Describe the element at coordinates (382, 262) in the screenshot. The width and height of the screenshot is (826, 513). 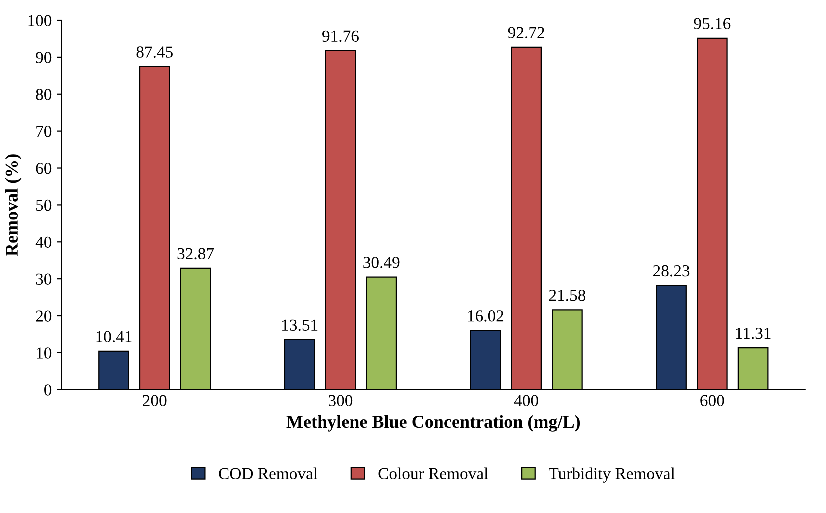
I see `data-label: 30.49` at that location.